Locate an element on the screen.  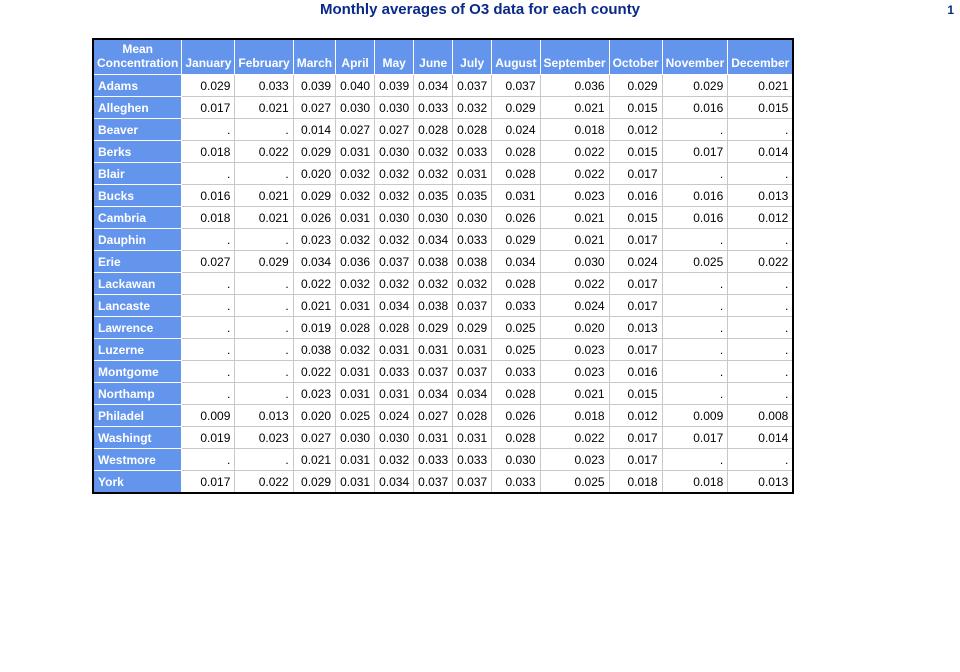
county-label: Alleghen is located at coordinates (138, 108).